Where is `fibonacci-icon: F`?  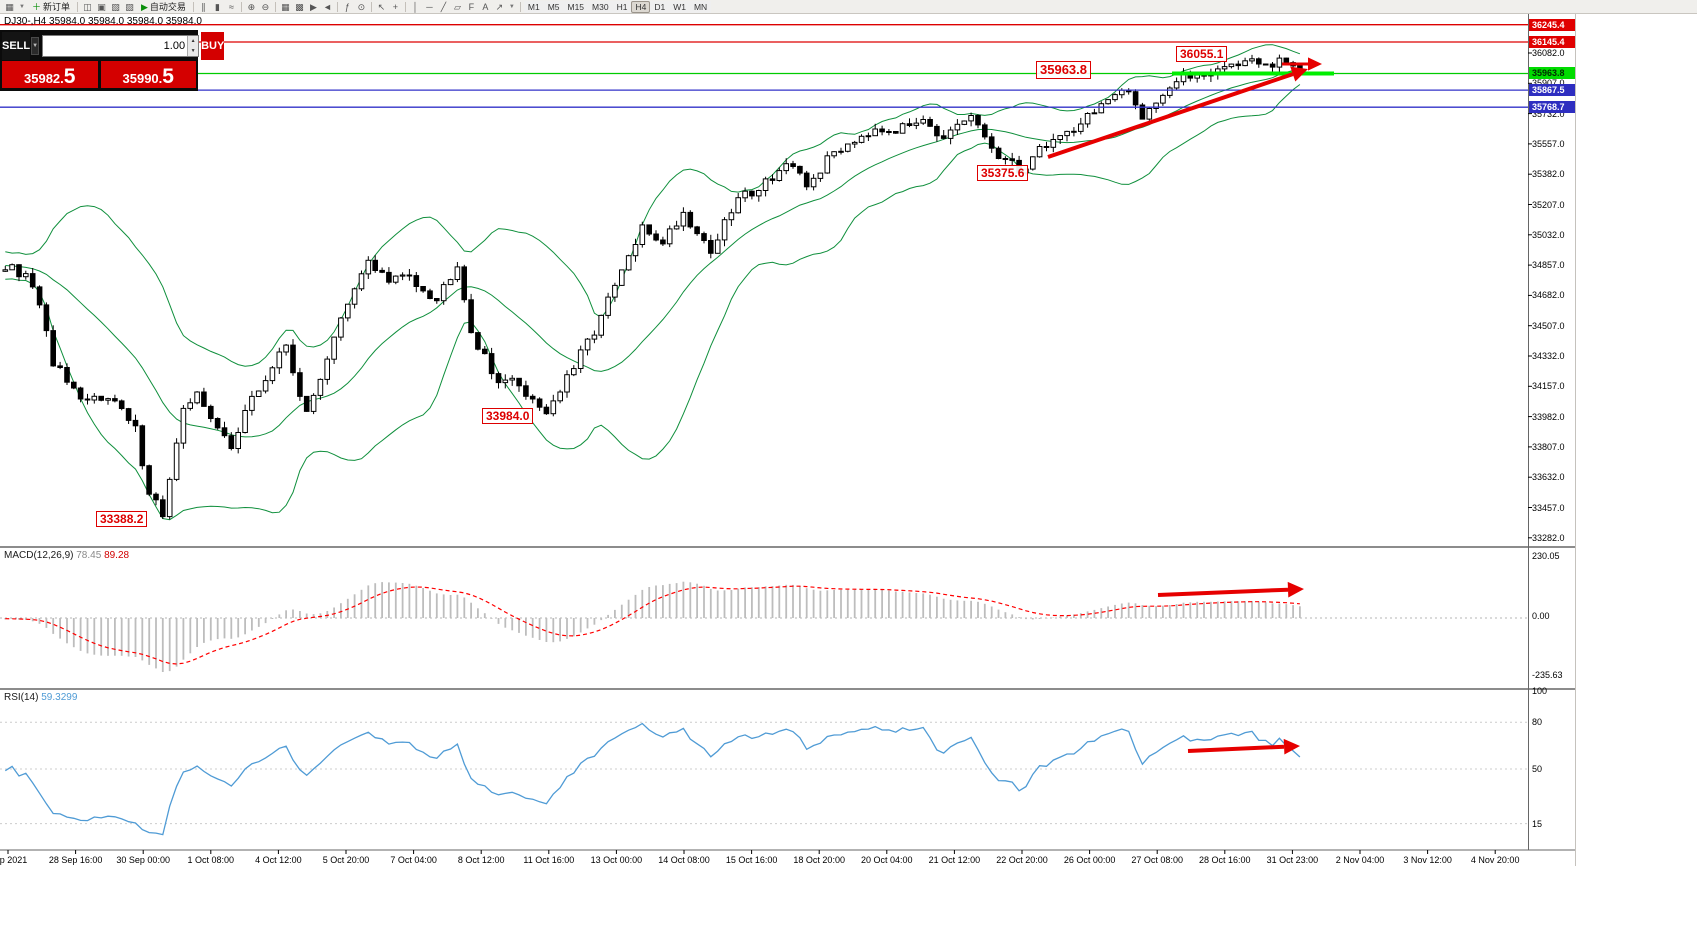 fibonacci-icon: F is located at coordinates (471, 7).